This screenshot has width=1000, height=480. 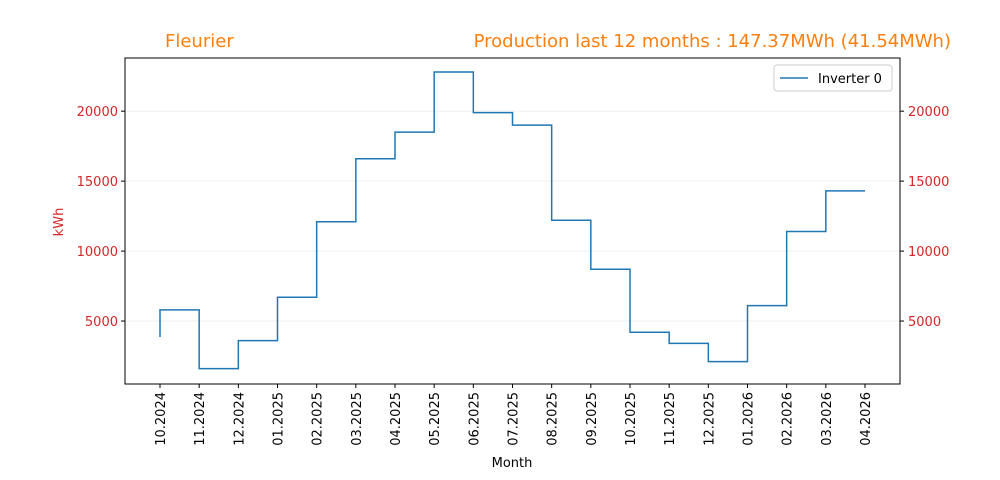 What do you see at coordinates (239, 419) in the screenshot?
I see `x-tick-label: 12.2024` at bounding box center [239, 419].